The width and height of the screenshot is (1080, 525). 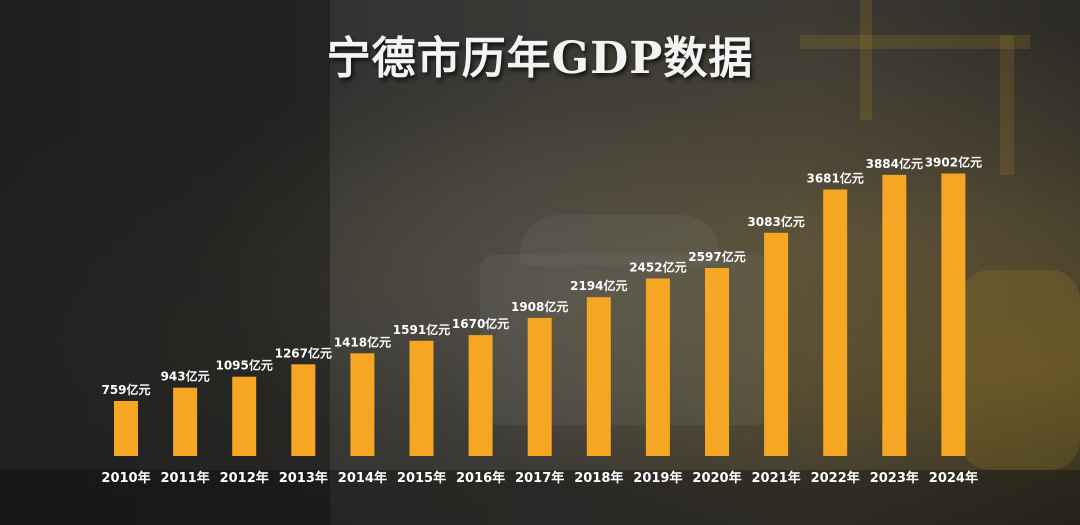 I want to click on x-tick-label: 2017年, so click(x=539, y=478).